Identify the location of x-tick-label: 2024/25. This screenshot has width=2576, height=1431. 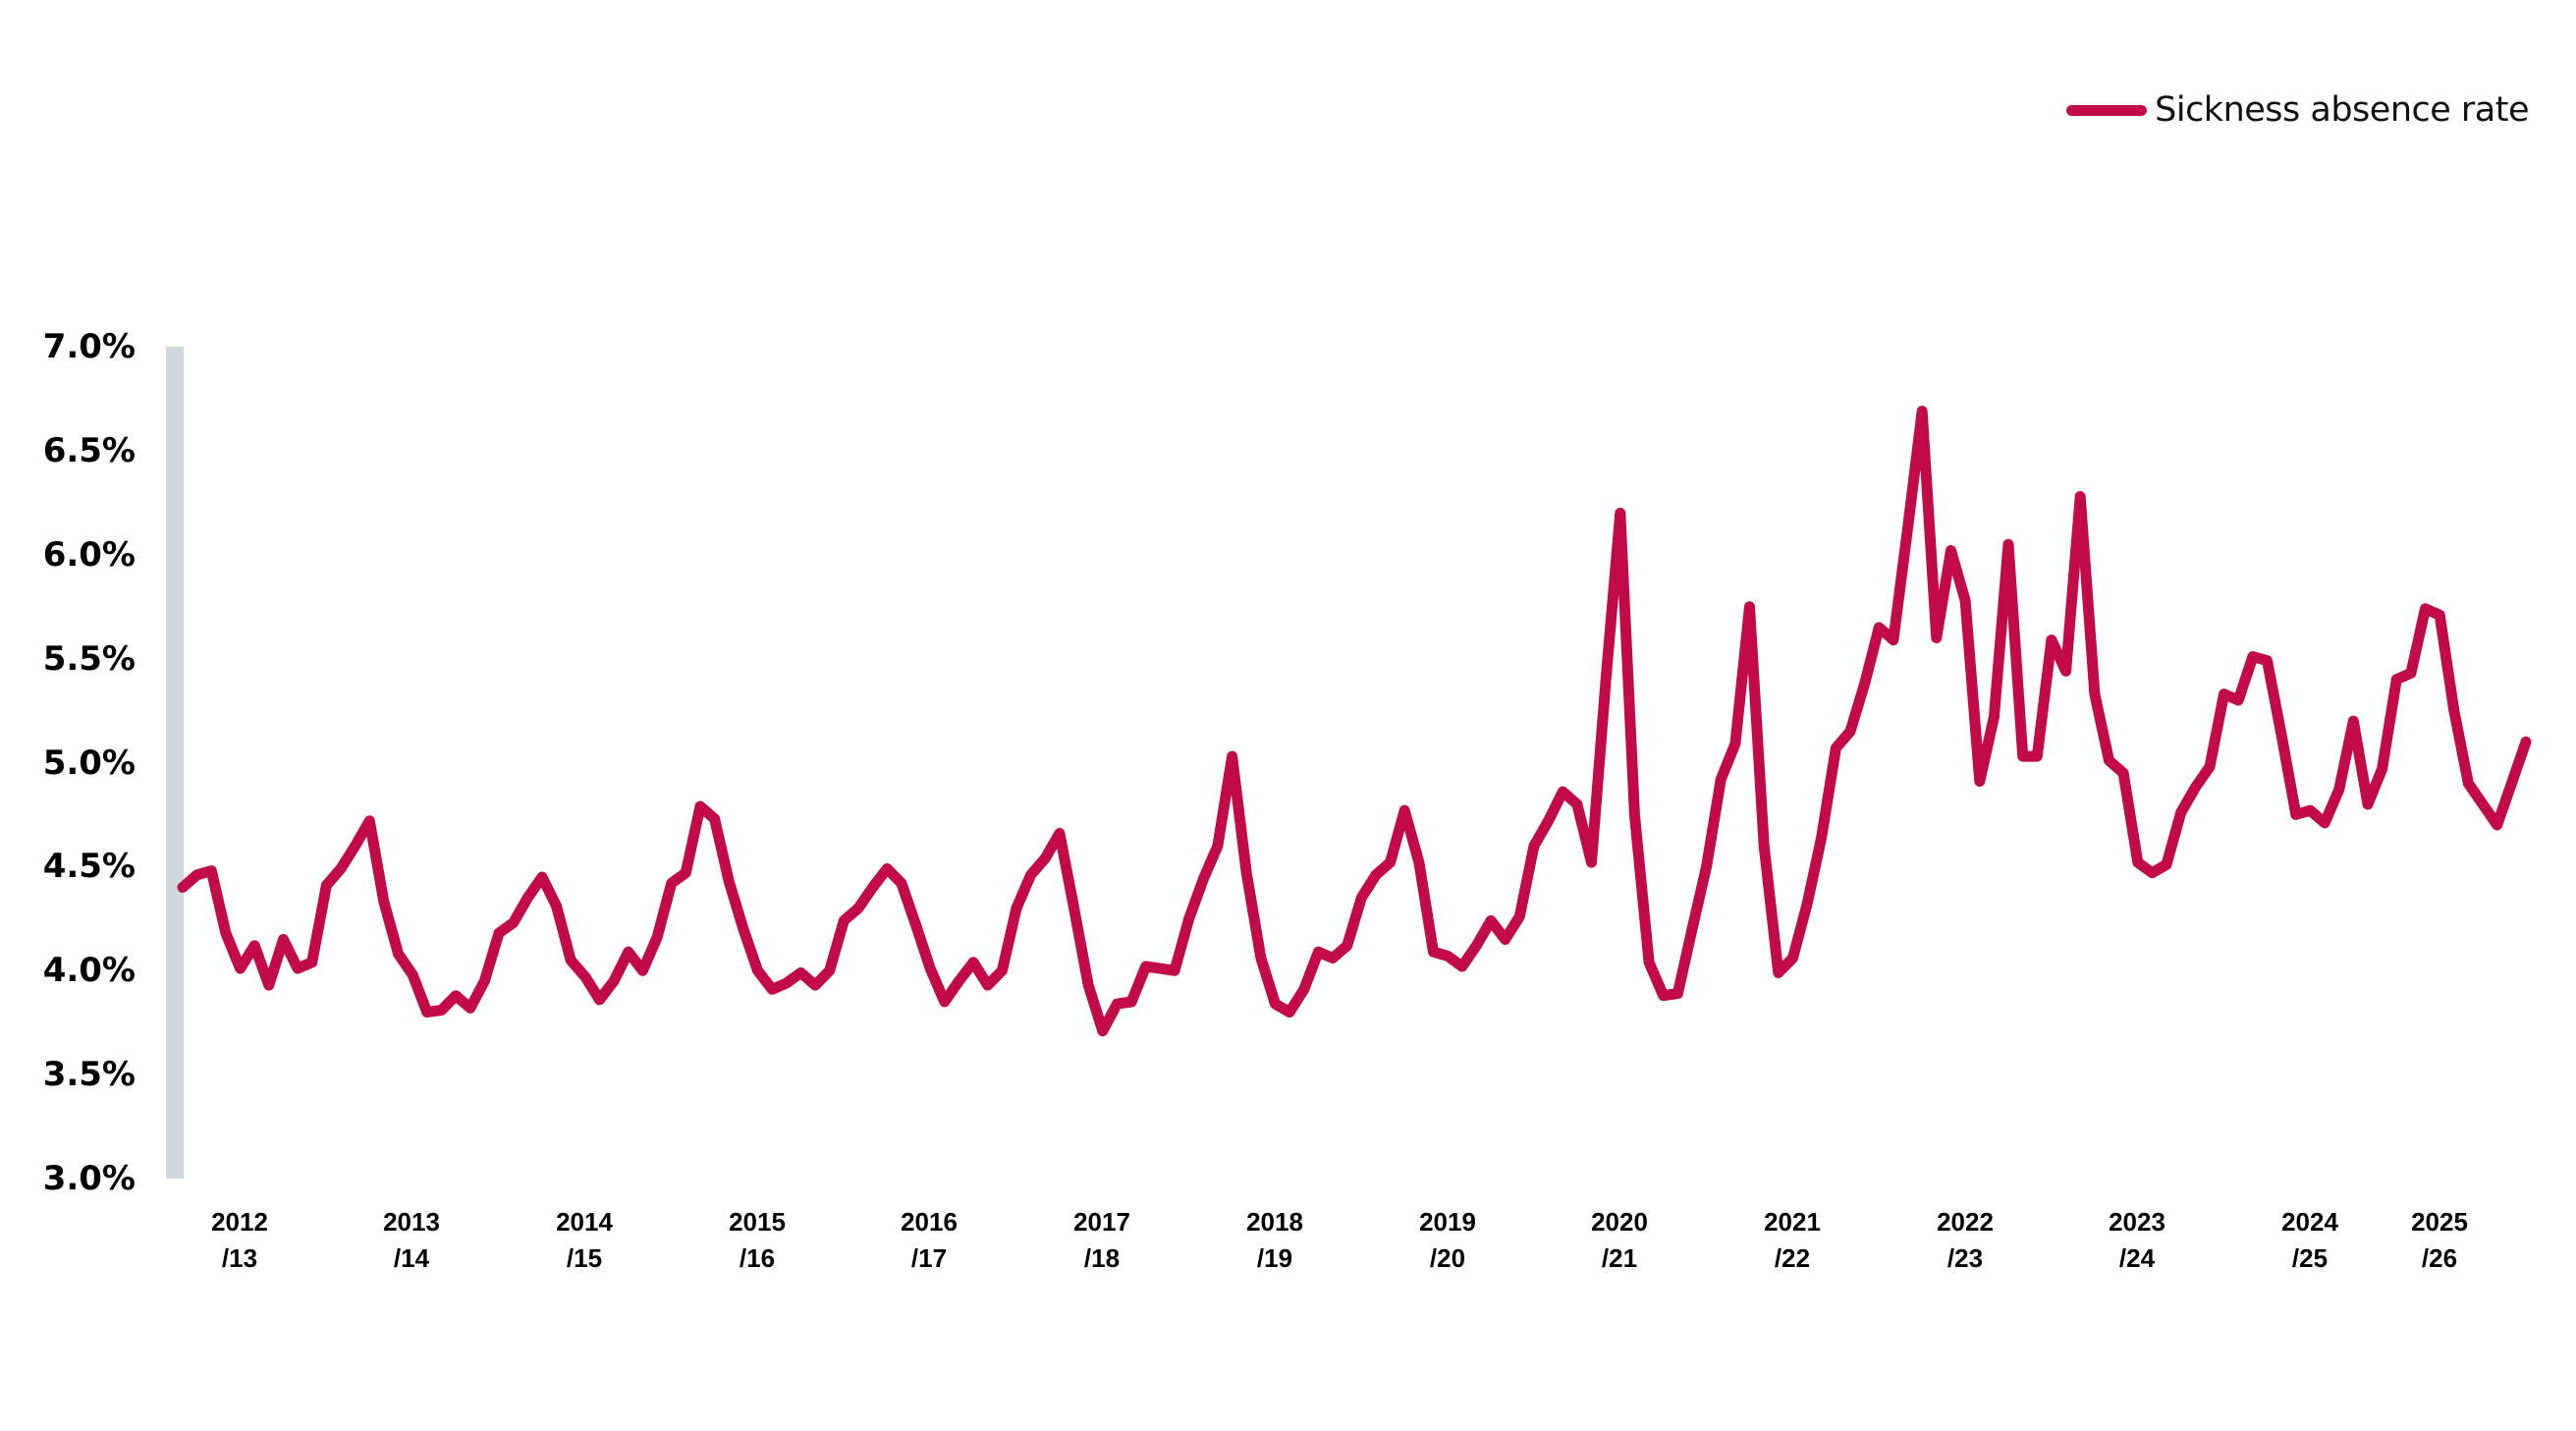
(2309, 1240).